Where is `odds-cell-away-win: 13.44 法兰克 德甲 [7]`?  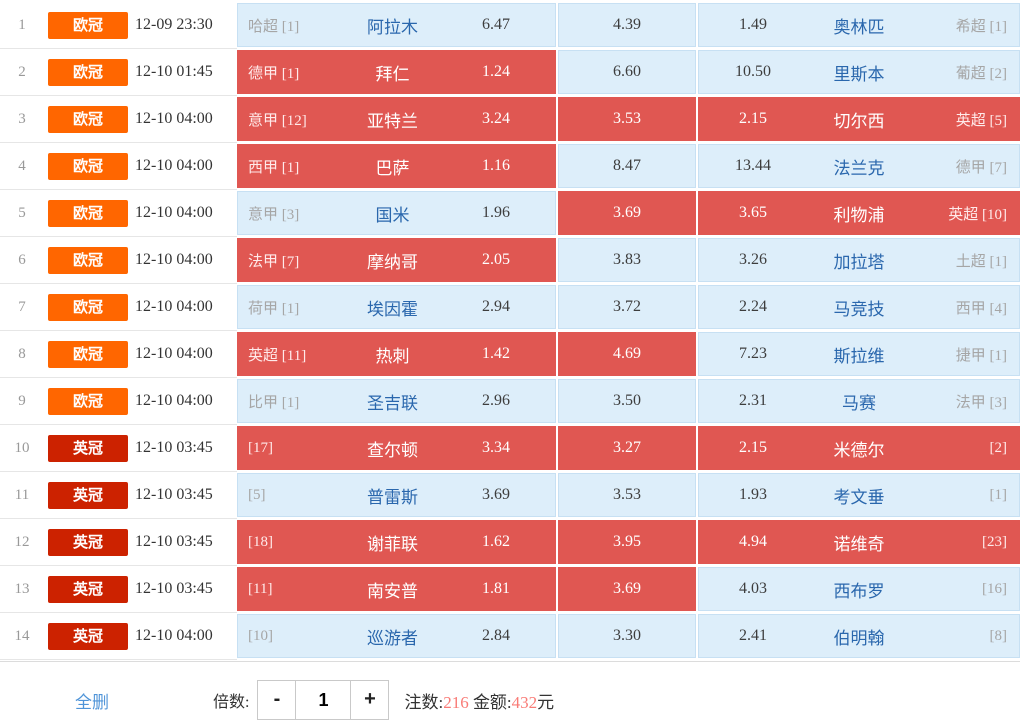
odds-cell-away-win: 13.44 法兰克 德甲 [7] is located at coordinates (859, 166).